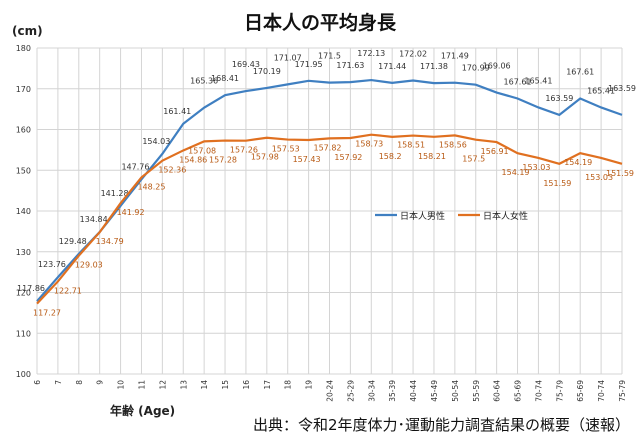 Image resolution: width=640 pixels, height=448 pixels. Describe the element at coordinates (68, 290) in the screenshot. I see `data-label: 122.71` at that location.